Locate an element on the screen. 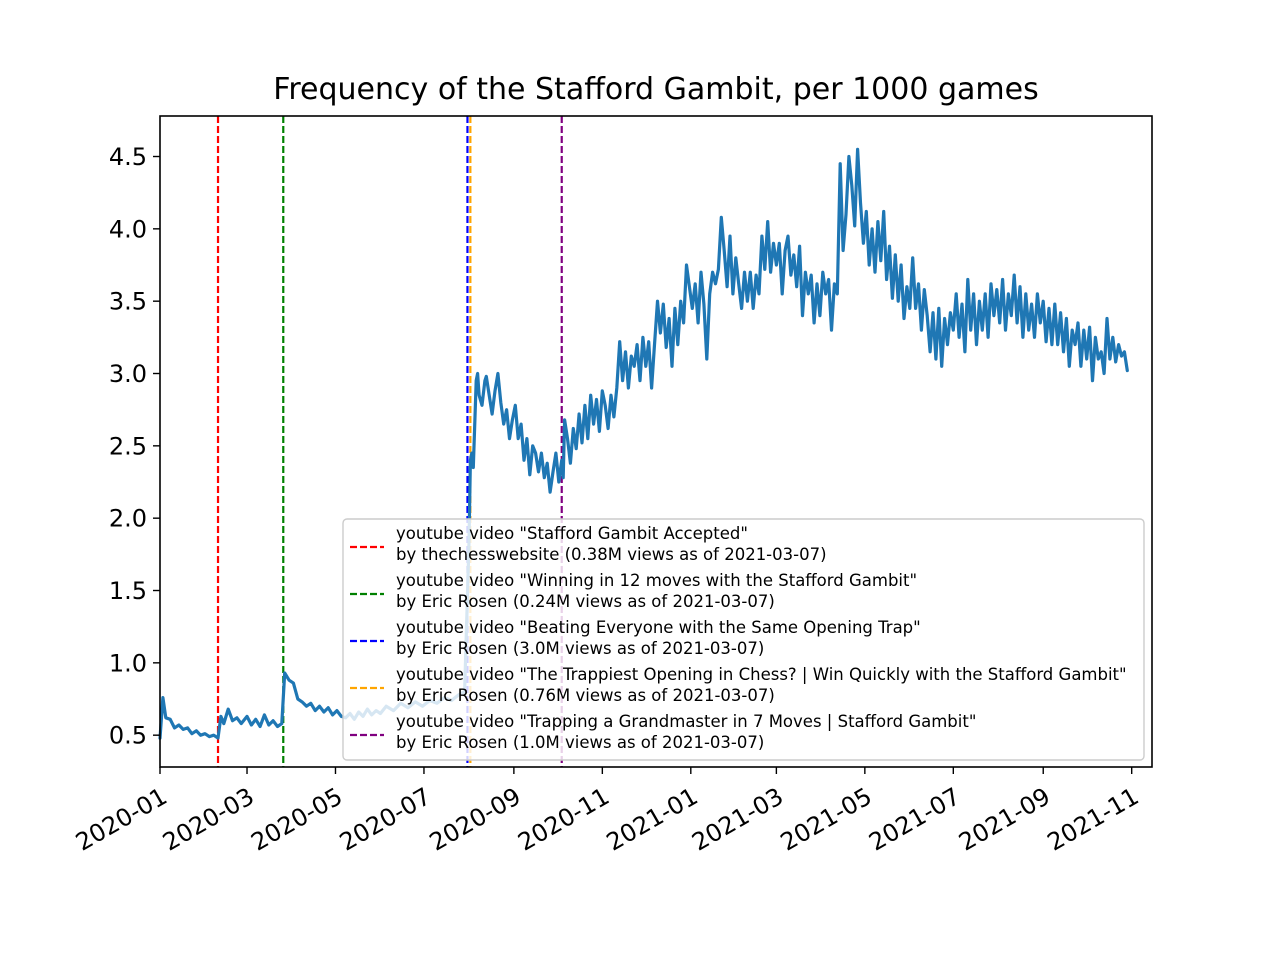 Image resolution: width=1280 pixels, height=960 pixels. y-tick-label: 0.5 is located at coordinates (128, 736).